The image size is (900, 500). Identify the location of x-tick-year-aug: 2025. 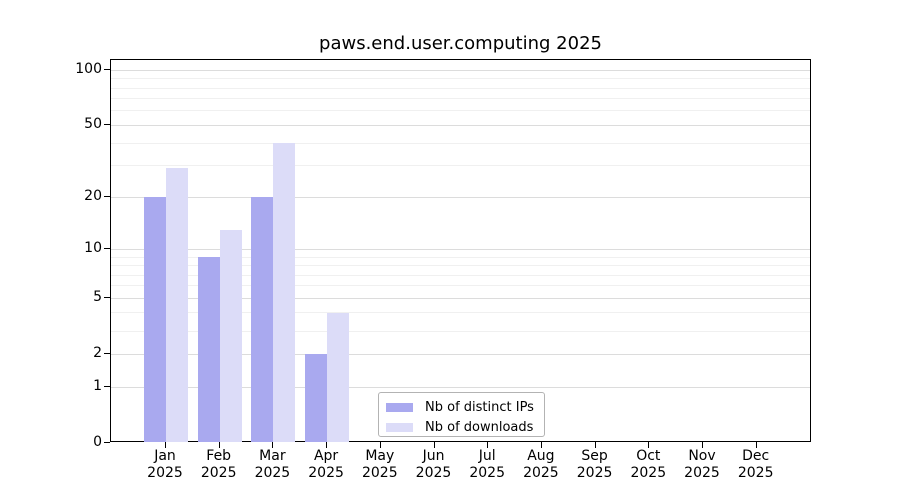
(541, 473).